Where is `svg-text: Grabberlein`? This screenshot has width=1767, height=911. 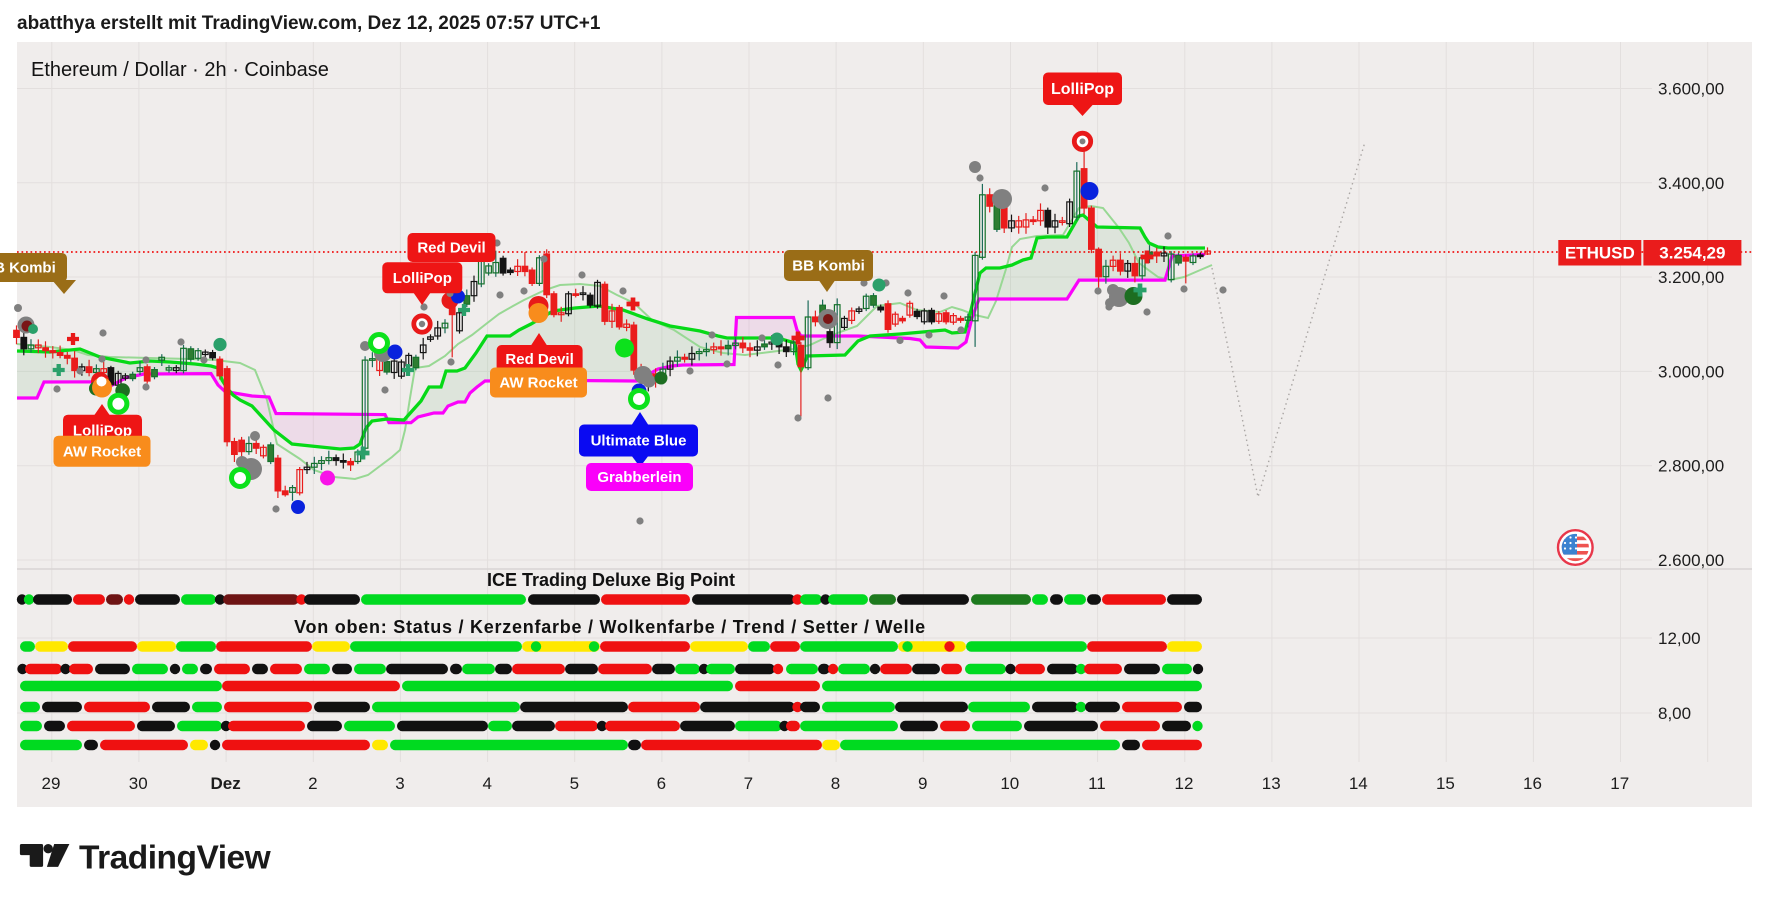
svg-text: Grabberlein is located at coordinates (639, 477).